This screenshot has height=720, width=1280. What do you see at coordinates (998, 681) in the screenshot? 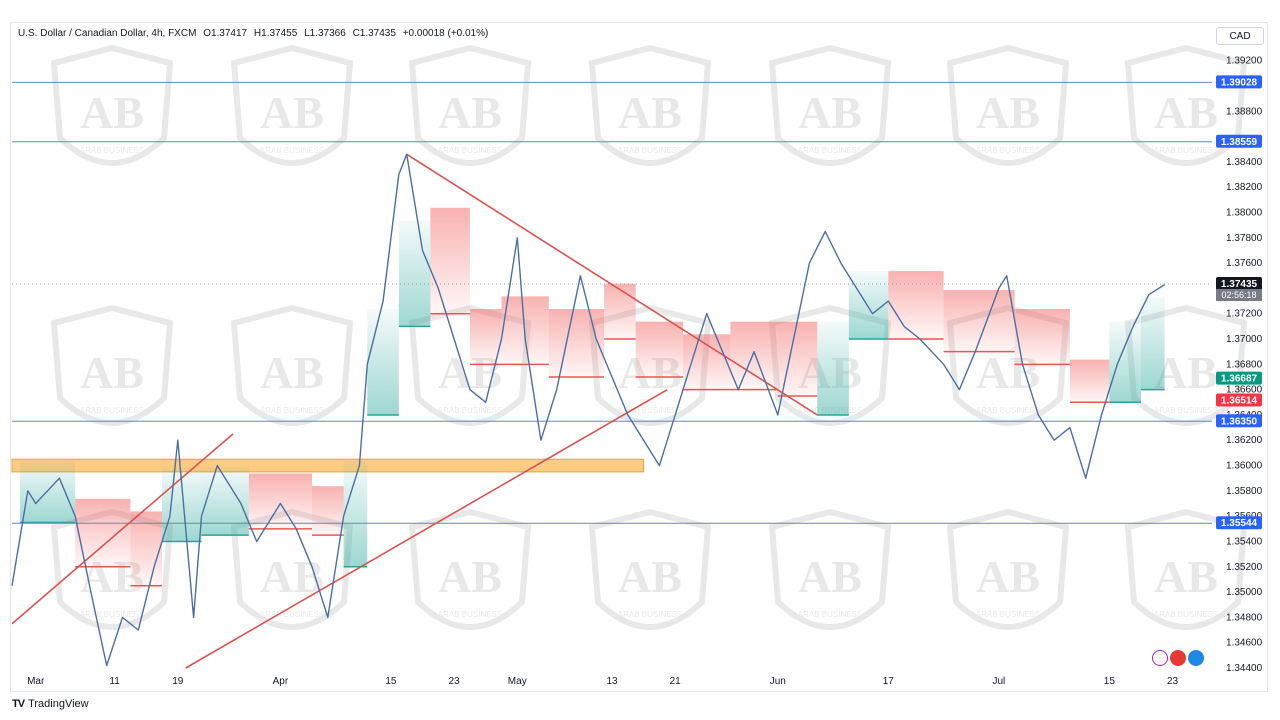
I see `x-tick-label: Jul` at bounding box center [998, 681].